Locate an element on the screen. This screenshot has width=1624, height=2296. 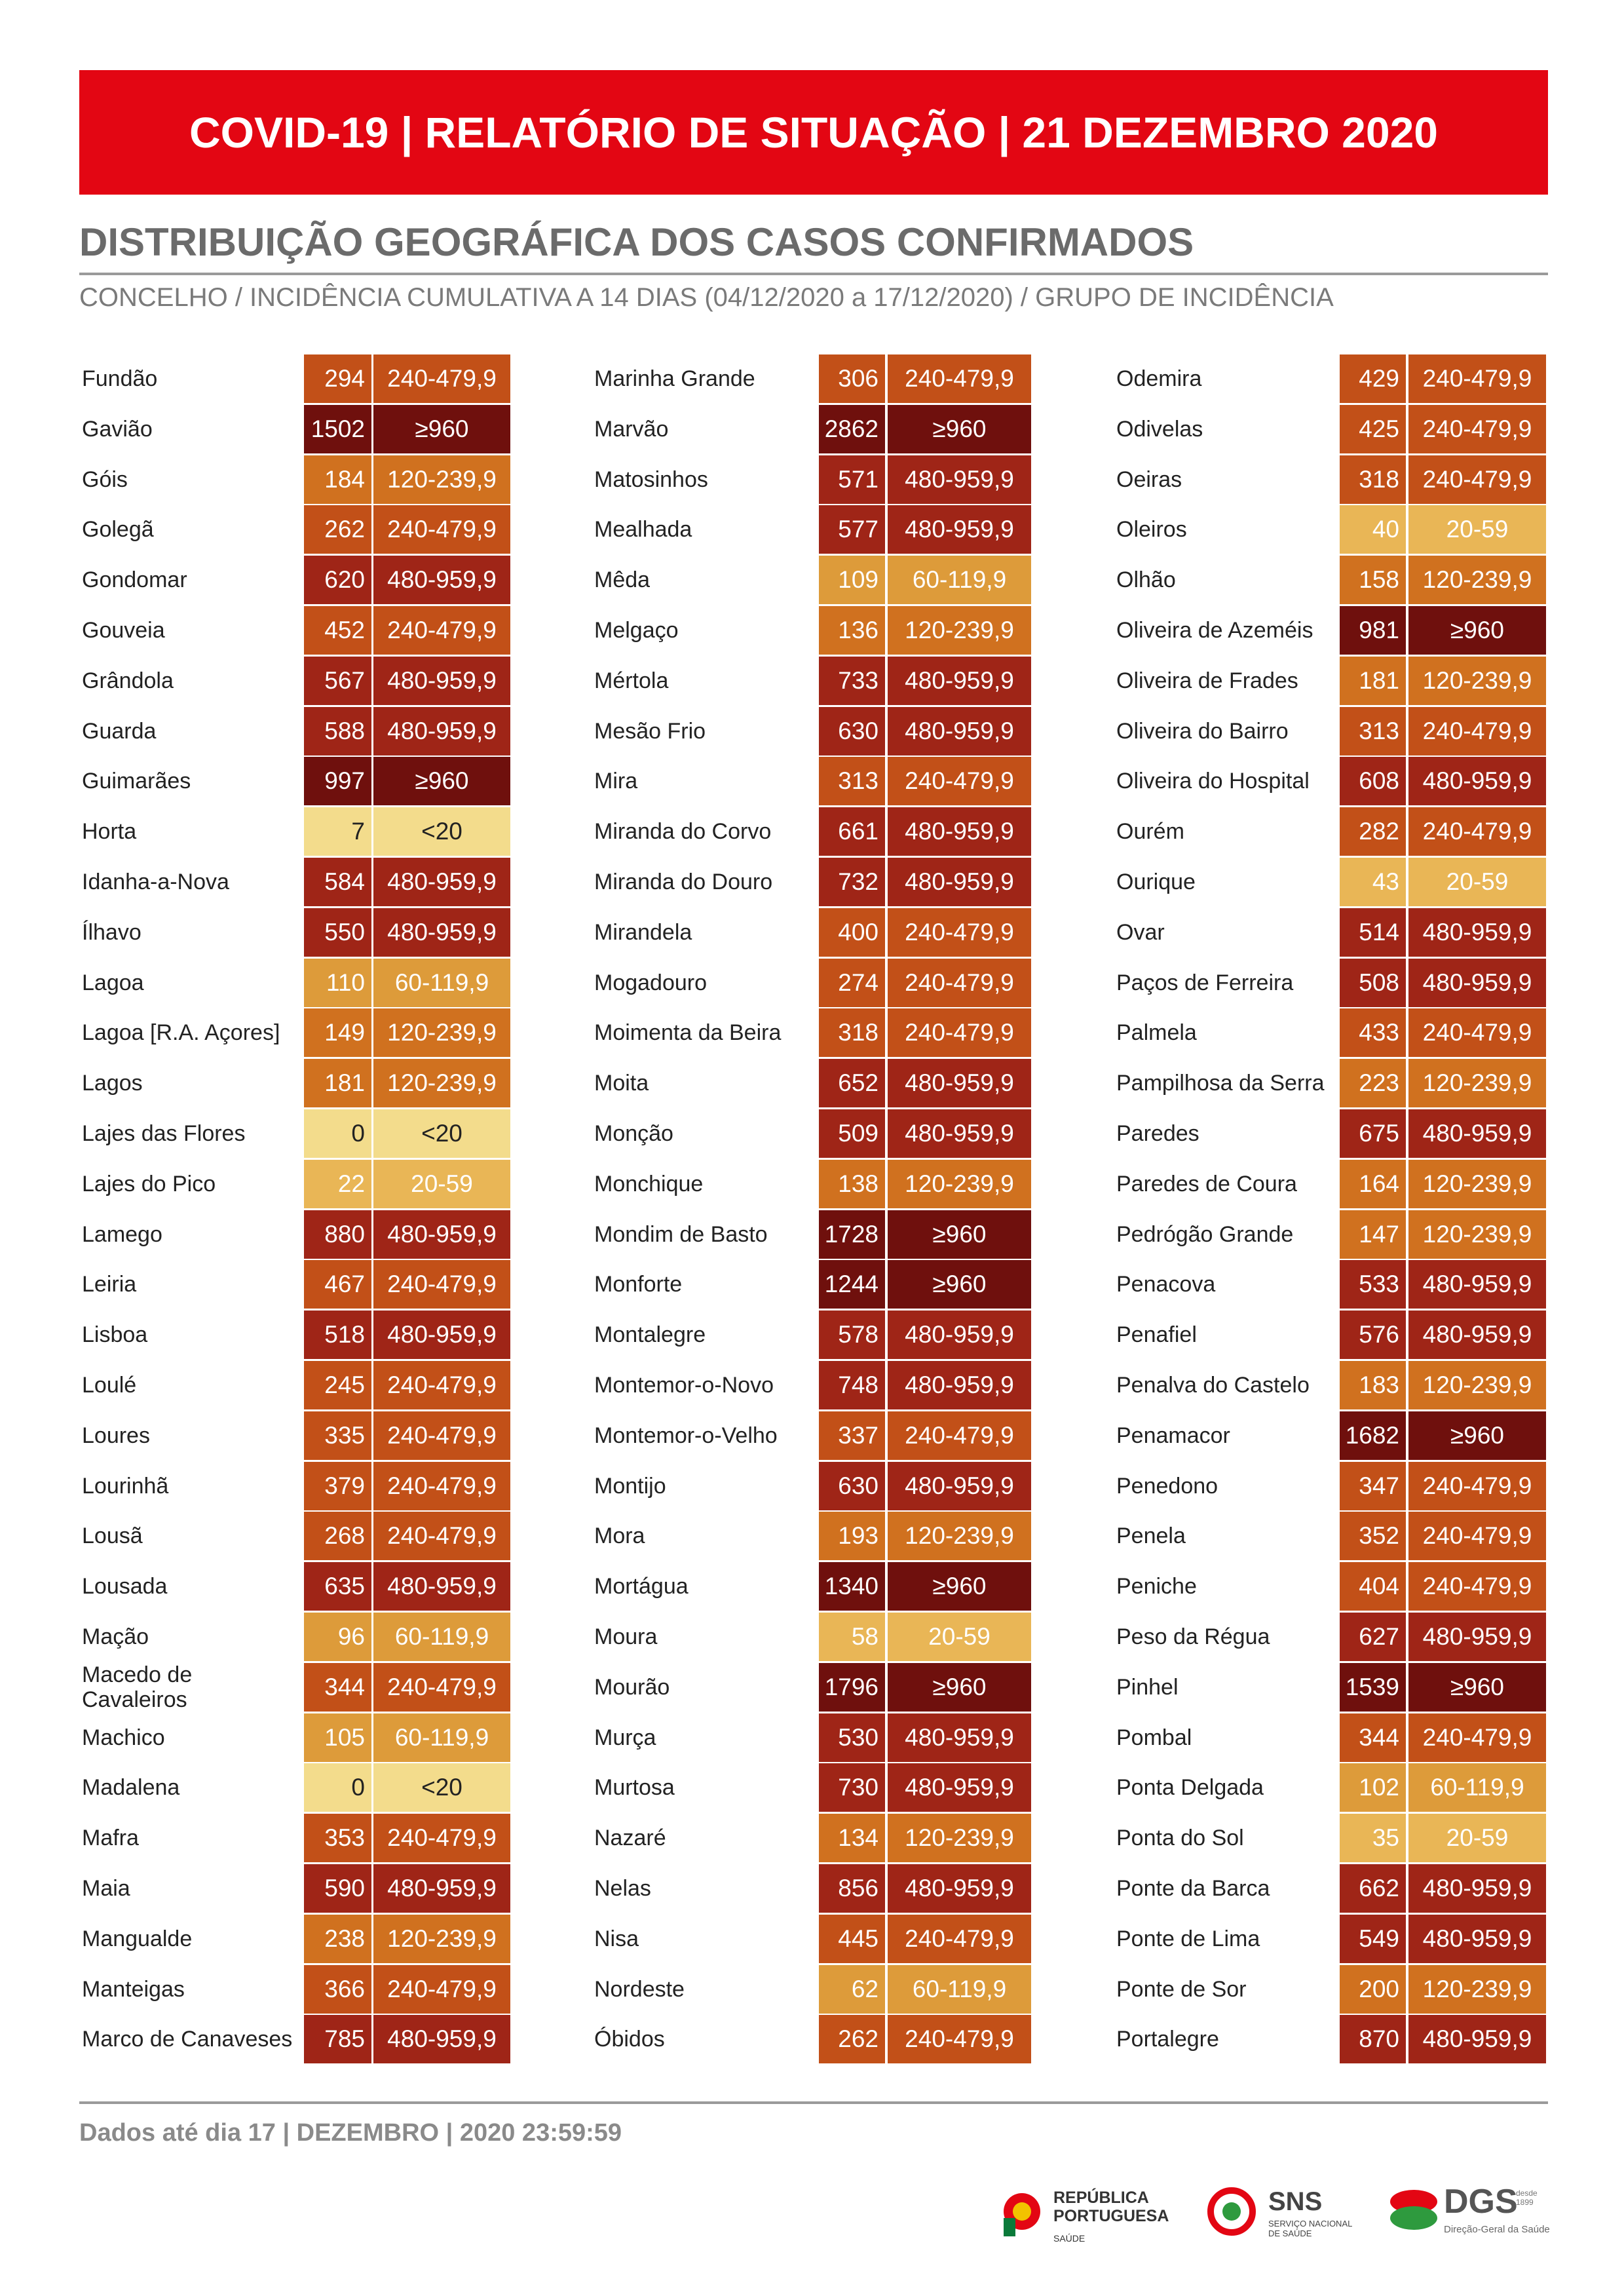
municipality: Marvão is located at coordinates (631, 429).